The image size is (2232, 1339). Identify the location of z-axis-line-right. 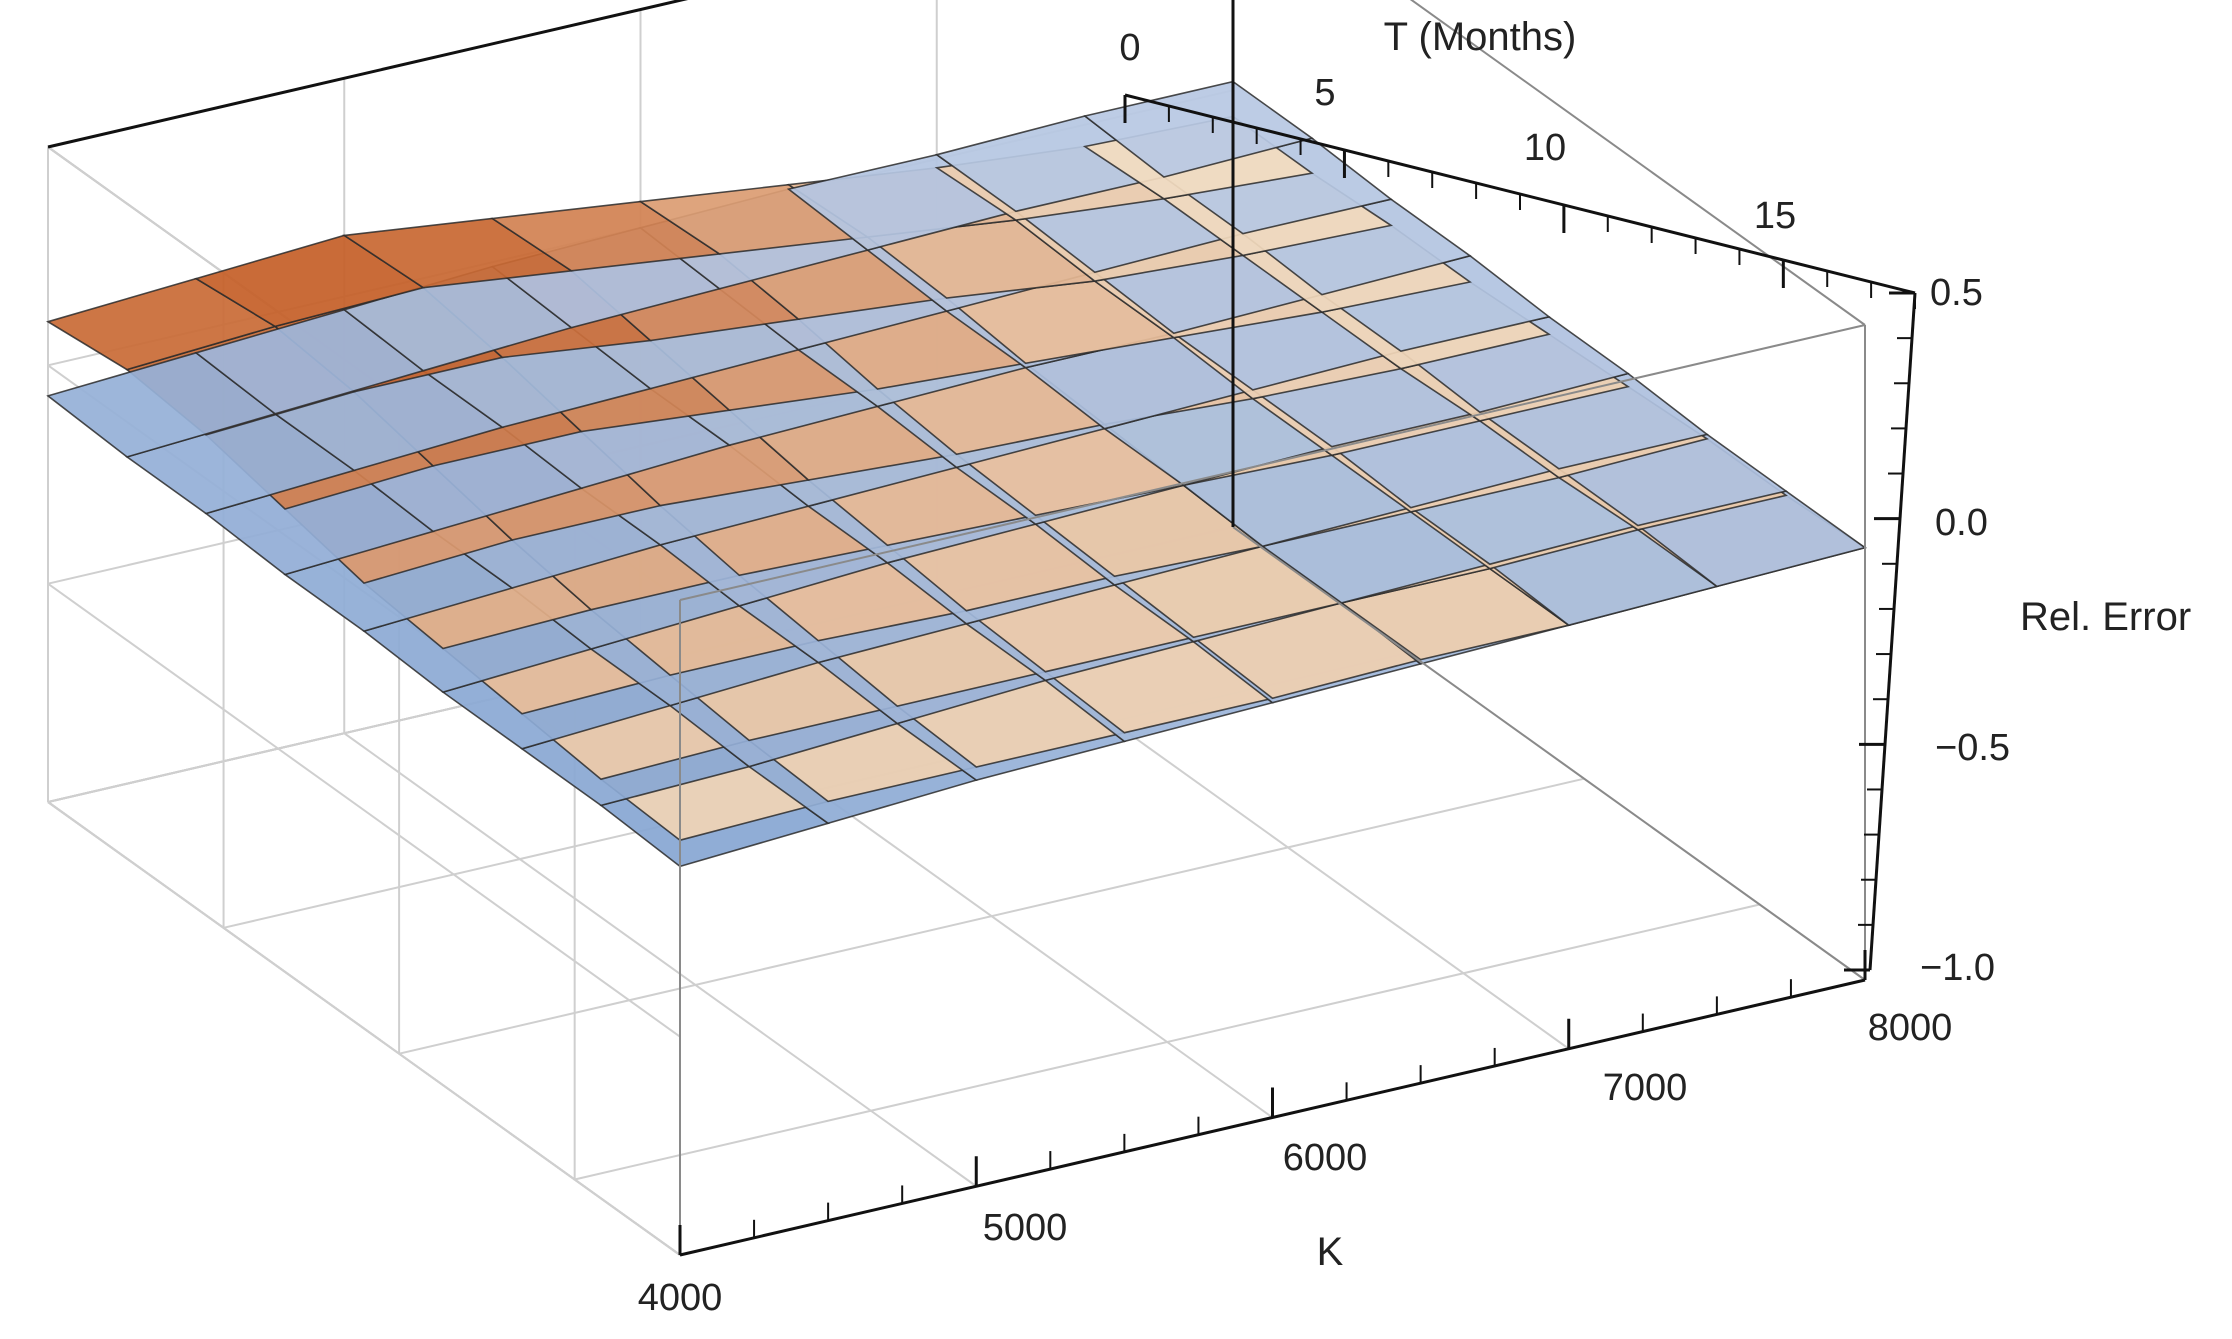
(1892, 631).